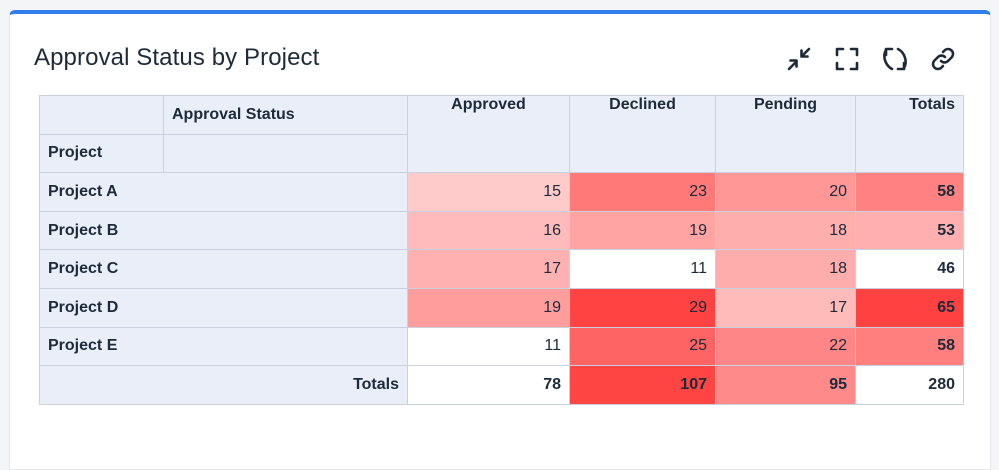  What do you see at coordinates (223, 230) in the screenshot?
I see `row-header: Project B` at bounding box center [223, 230].